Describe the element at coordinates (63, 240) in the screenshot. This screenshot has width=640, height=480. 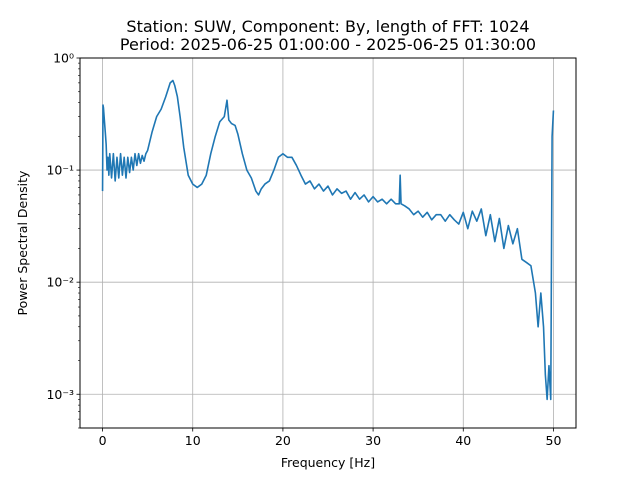
I see `y-axis: 10⁻³ 10⁻² 10⁻¹ 10⁰` at that location.